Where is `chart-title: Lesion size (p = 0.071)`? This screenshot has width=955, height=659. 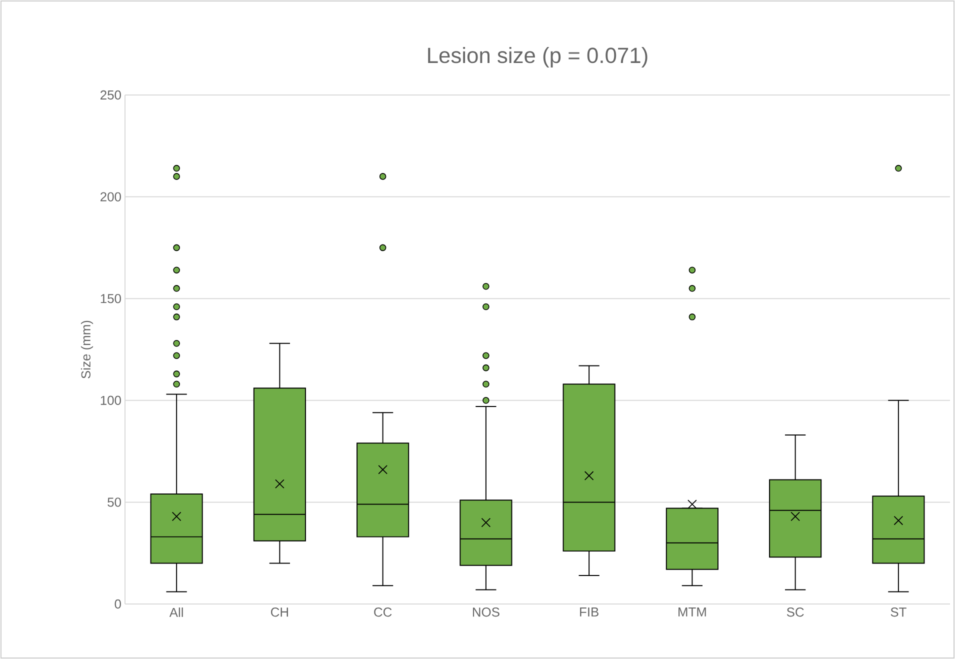 chart-title: Lesion size (p = 0.071) is located at coordinates (538, 57).